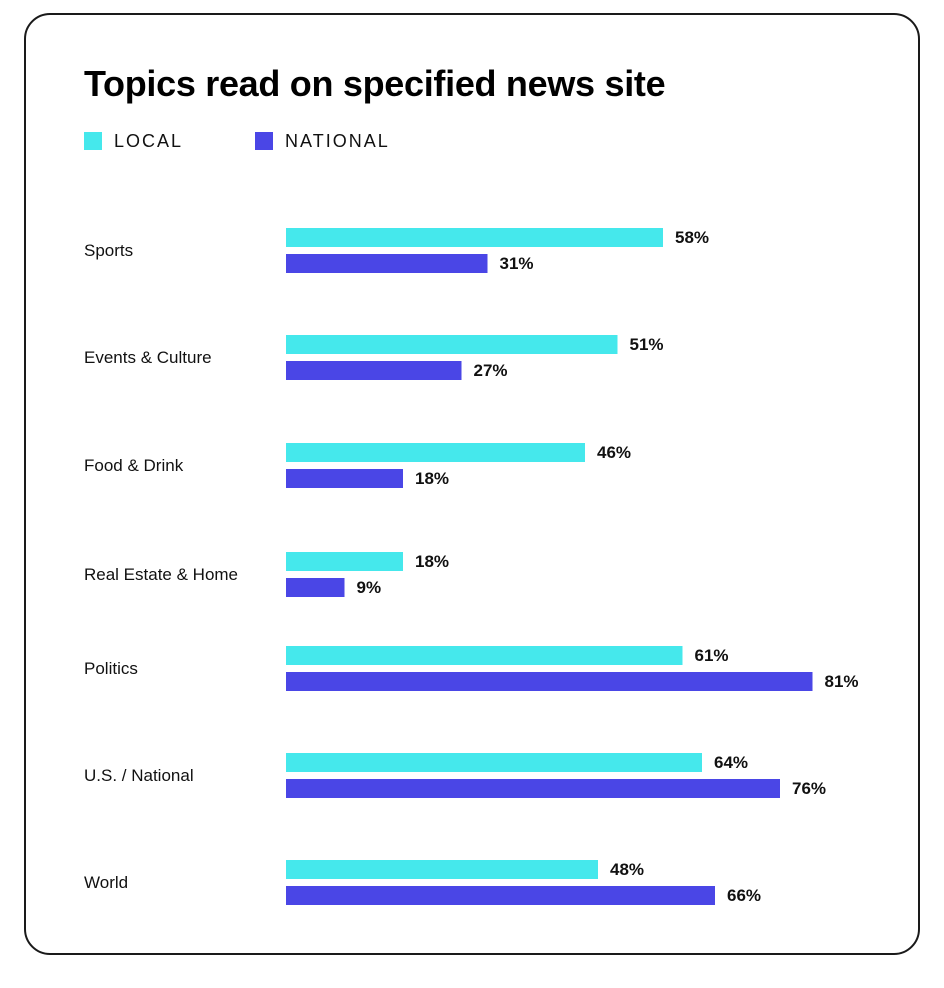 The width and height of the screenshot is (944, 988). What do you see at coordinates (315, 587) in the screenshot?
I see `bar-national-real-estate-home` at bounding box center [315, 587].